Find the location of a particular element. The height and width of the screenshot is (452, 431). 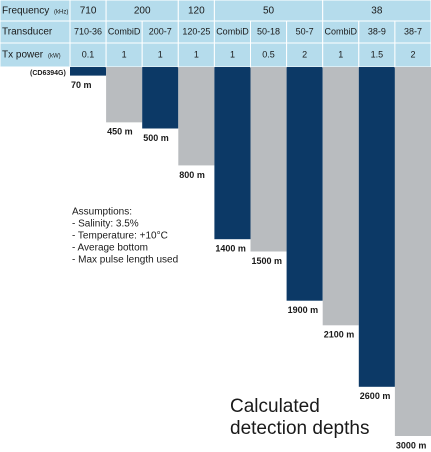

transducer: 120-25 is located at coordinates (196, 31).